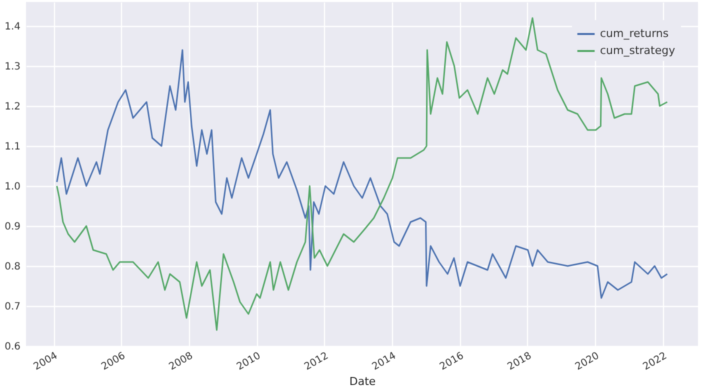  Describe the element at coordinates (638, 50) in the screenshot. I see `legend-label: cum_strategy` at that location.